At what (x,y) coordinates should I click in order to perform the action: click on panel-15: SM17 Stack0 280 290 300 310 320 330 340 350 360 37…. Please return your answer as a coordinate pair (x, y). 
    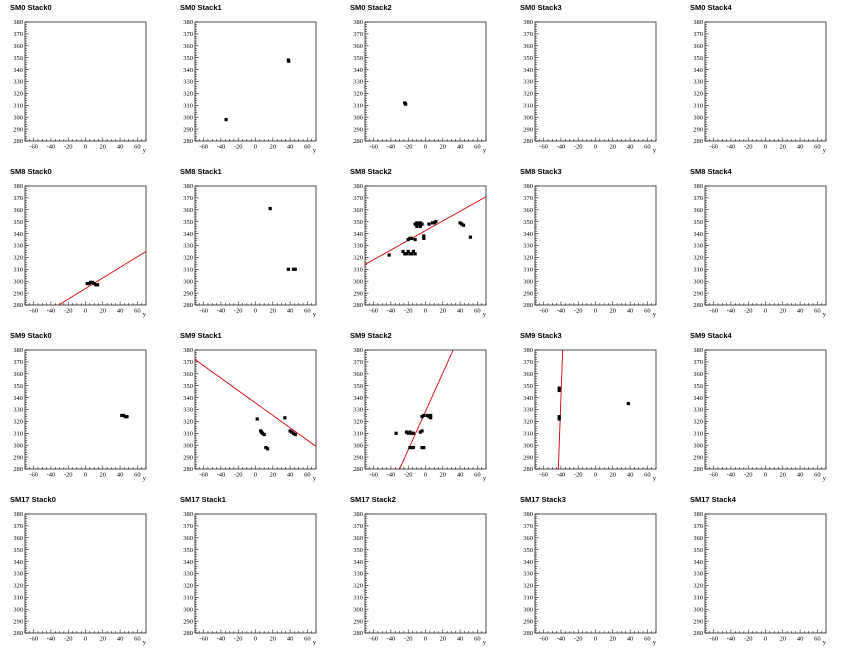
    Looking at the image, I should click on (78, 570).